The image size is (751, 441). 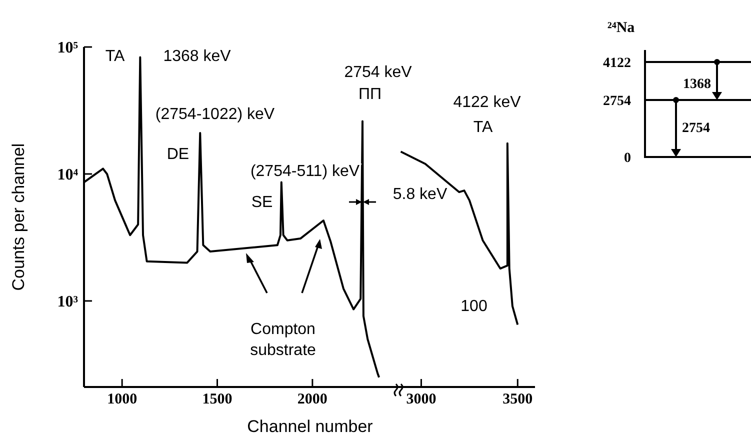 What do you see at coordinates (370, 95) in the screenshot?
I see `annotation: ПП` at bounding box center [370, 95].